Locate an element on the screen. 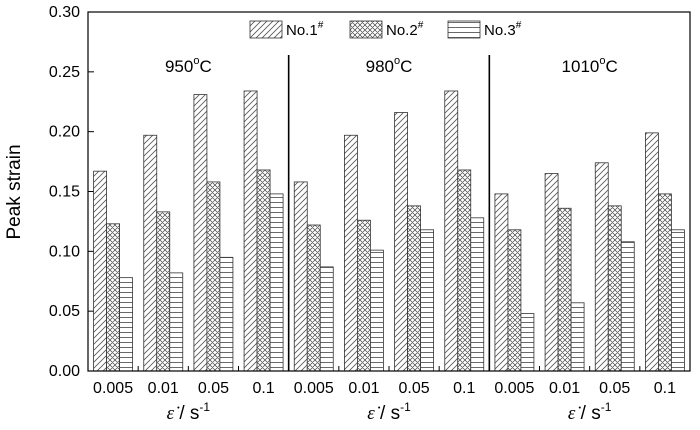 The width and height of the screenshot is (700, 430). temperature-label: 950oC is located at coordinates (188, 65).